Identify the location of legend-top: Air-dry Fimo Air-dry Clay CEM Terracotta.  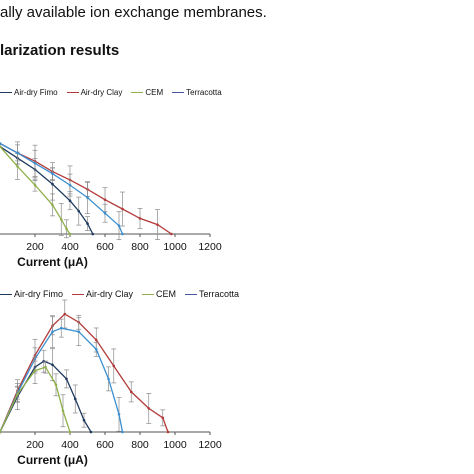
(115, 92).